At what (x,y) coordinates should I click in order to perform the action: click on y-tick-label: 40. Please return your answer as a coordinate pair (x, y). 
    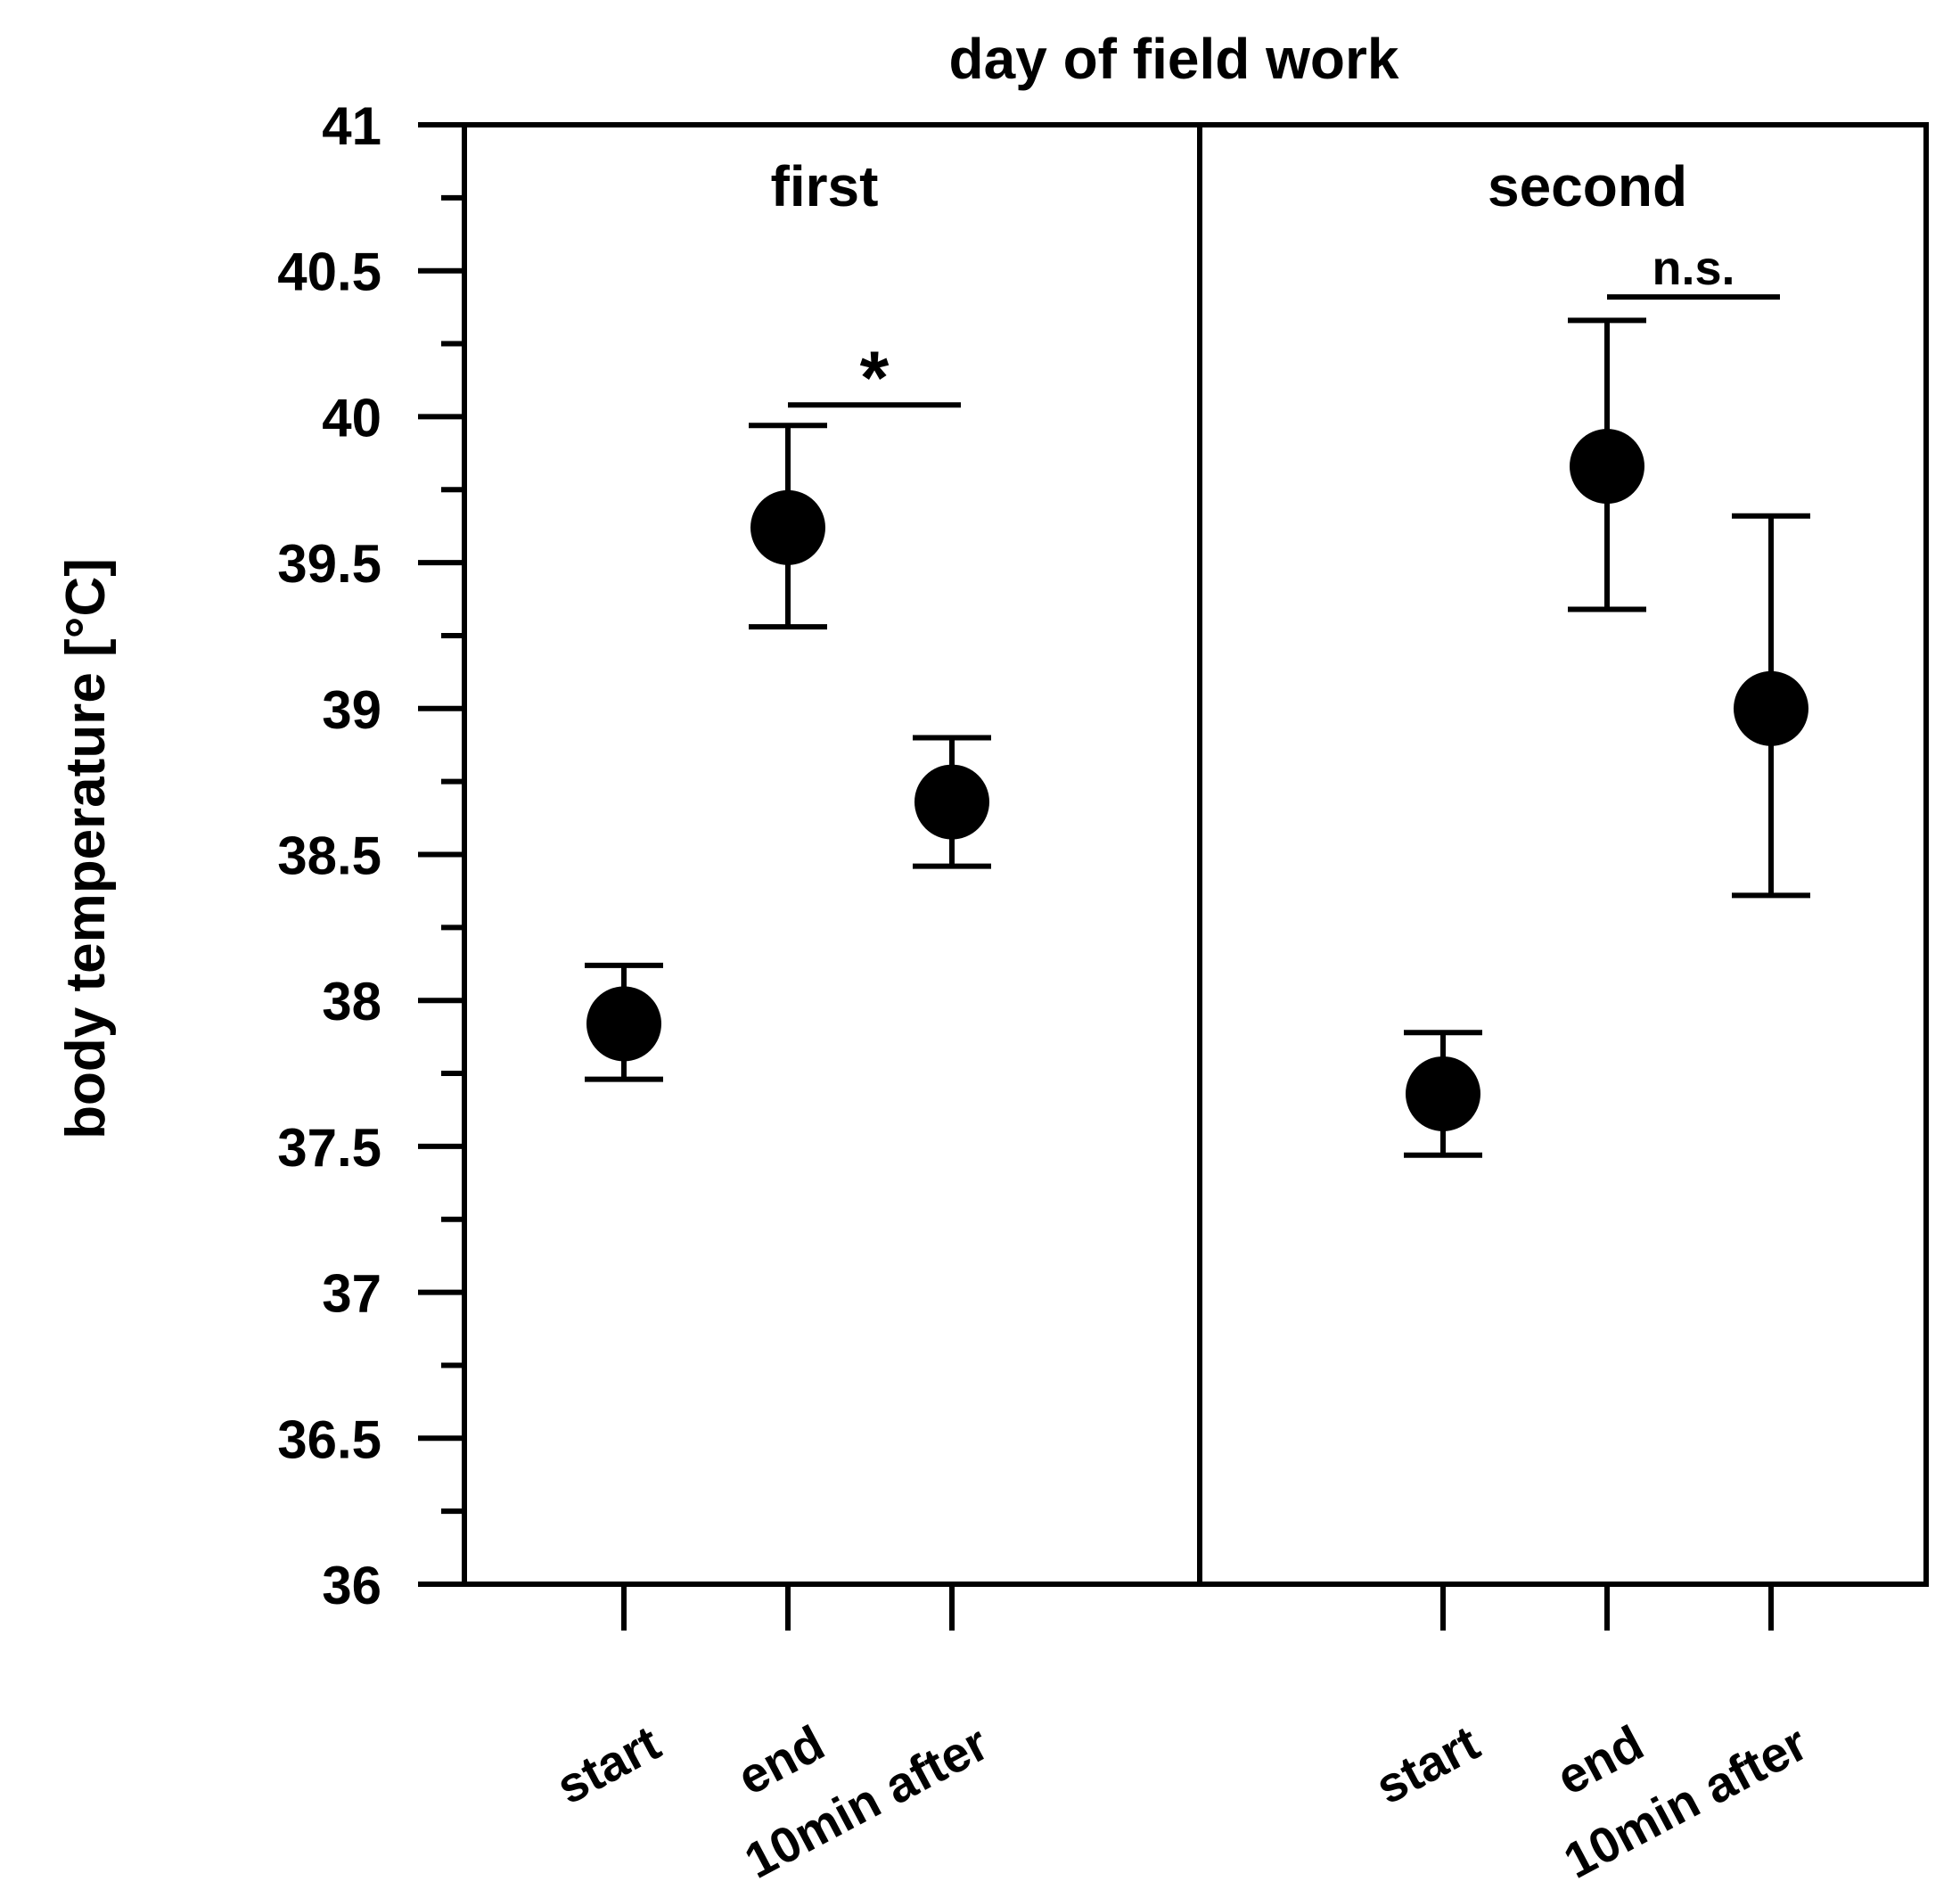
    Looking at the image, I should click on (352, 418).